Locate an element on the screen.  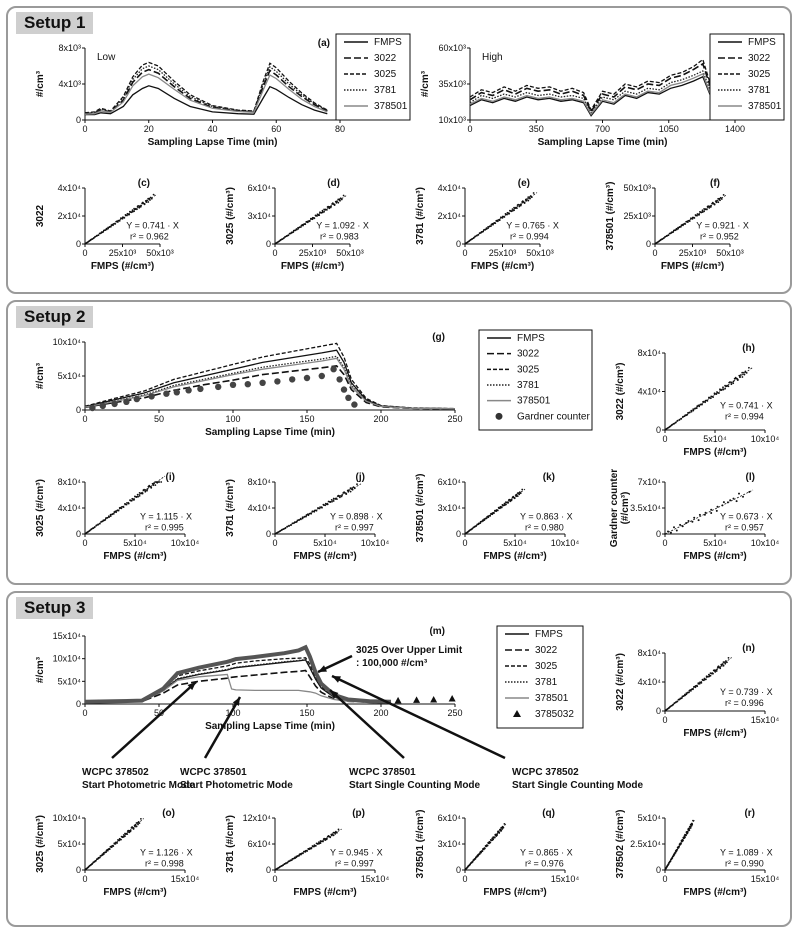
panel-label: (d) is located at coordinates (333, 183).